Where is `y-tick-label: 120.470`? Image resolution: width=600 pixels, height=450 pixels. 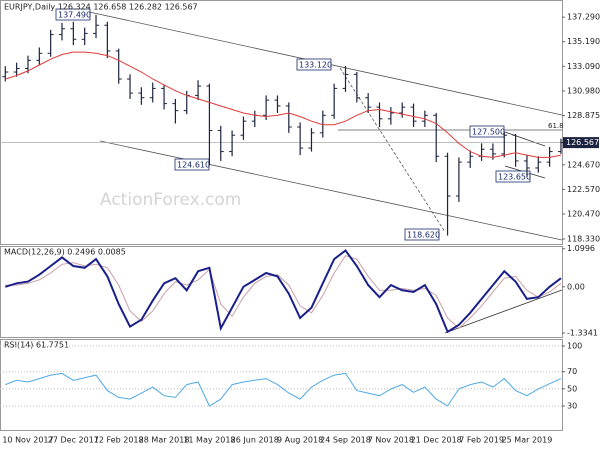 y-tick-label: 120.470 is located at coordinates (583, 213).